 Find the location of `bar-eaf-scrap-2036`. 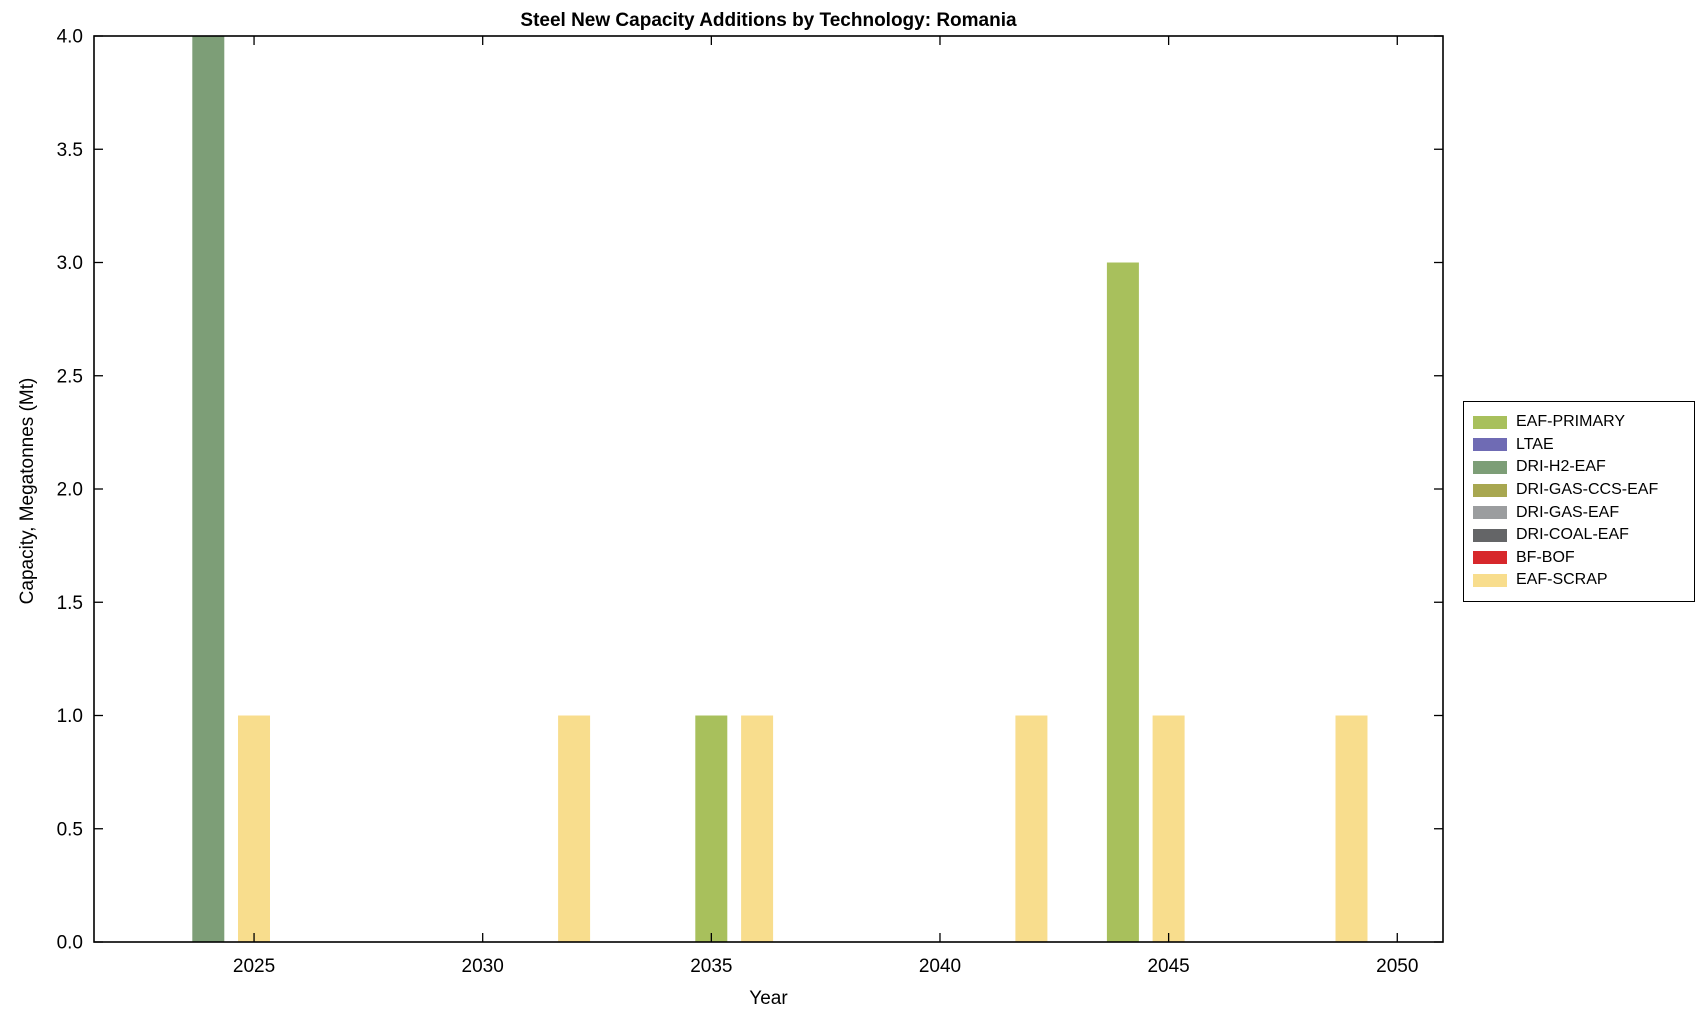

bar-eaf-scrap-2036 is located at coordinates (757, 828).